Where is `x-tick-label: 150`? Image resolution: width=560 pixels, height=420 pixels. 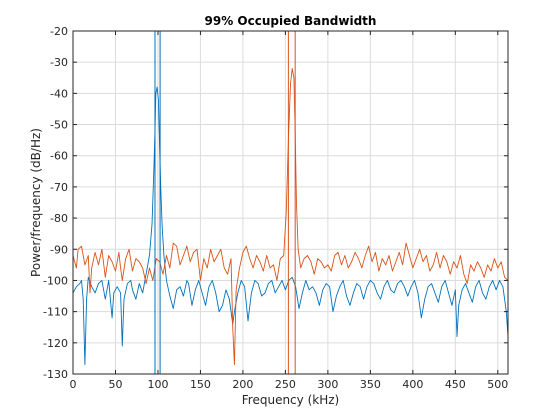 x-tick-label: 150 is located at coordinates (200, 384).